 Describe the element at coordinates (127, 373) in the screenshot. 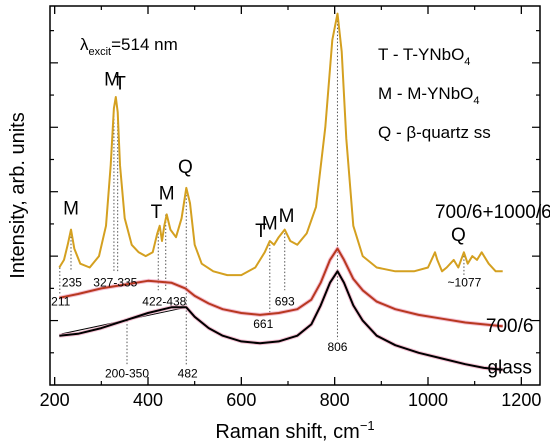

I see `peak-value-label: 200-350` at that location.